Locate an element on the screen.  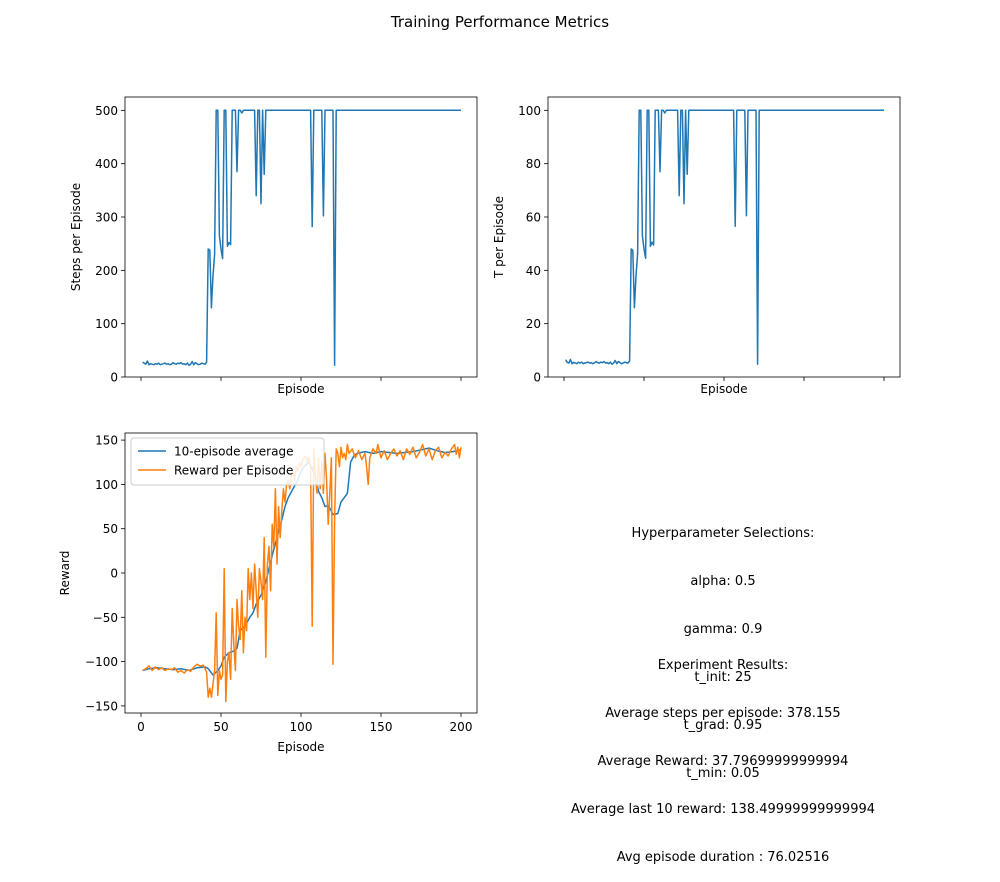
x-tick-label: 150 is located at coordinates (381, 727).